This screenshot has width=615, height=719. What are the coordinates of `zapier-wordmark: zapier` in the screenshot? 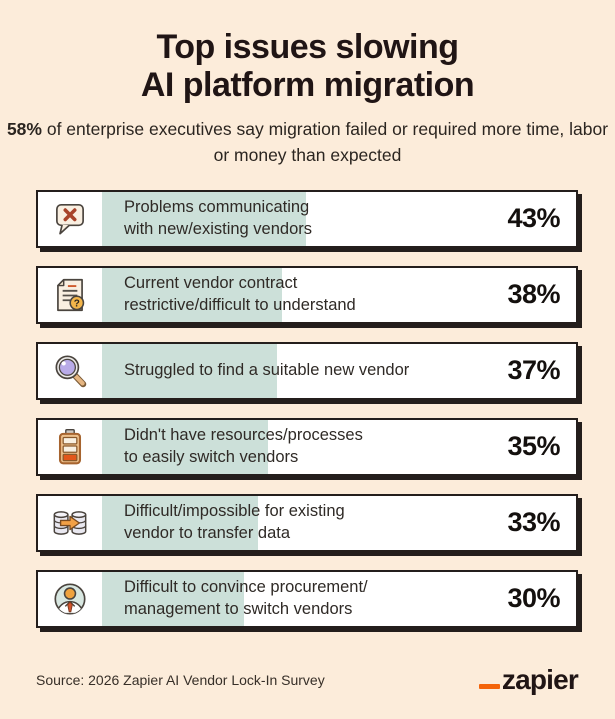 It's located at (540, 679).